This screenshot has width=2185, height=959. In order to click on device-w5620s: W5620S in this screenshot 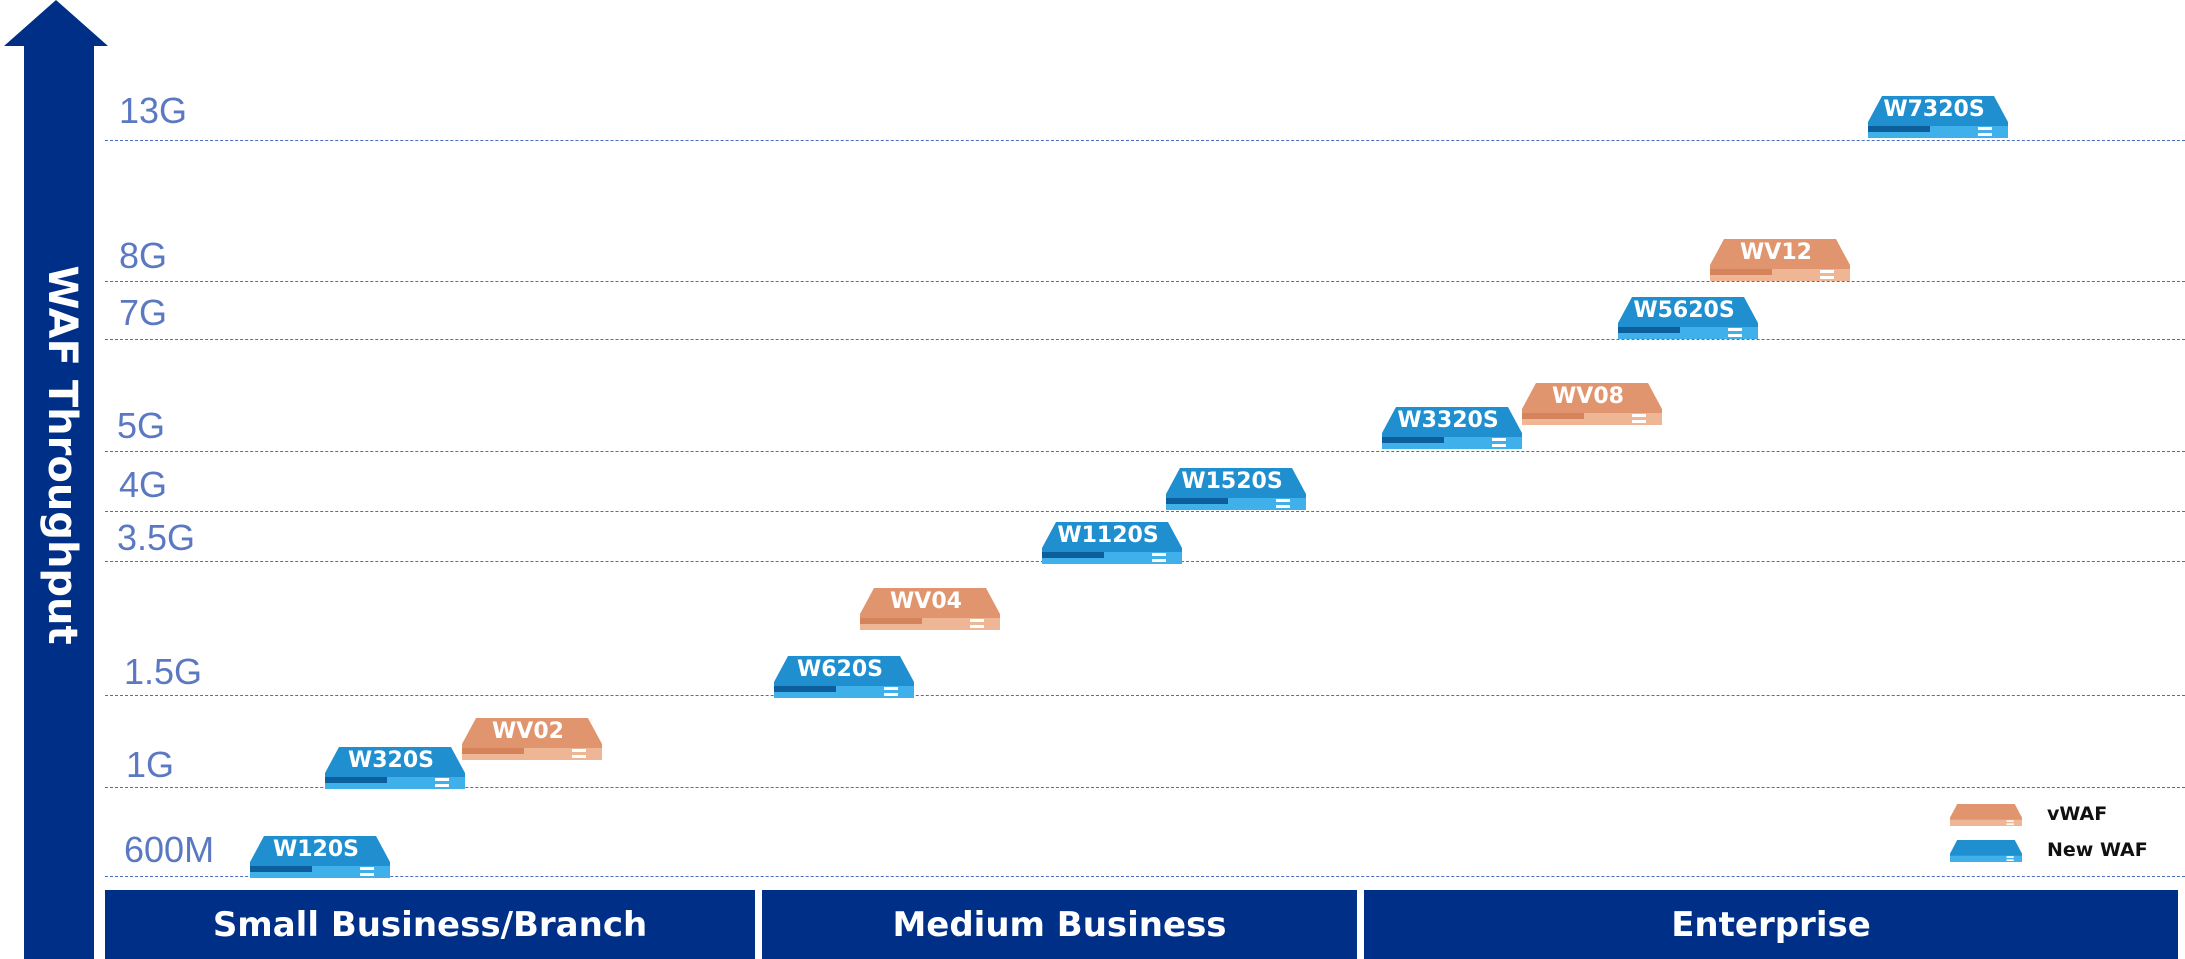, I will do `click(1688, 318)`.